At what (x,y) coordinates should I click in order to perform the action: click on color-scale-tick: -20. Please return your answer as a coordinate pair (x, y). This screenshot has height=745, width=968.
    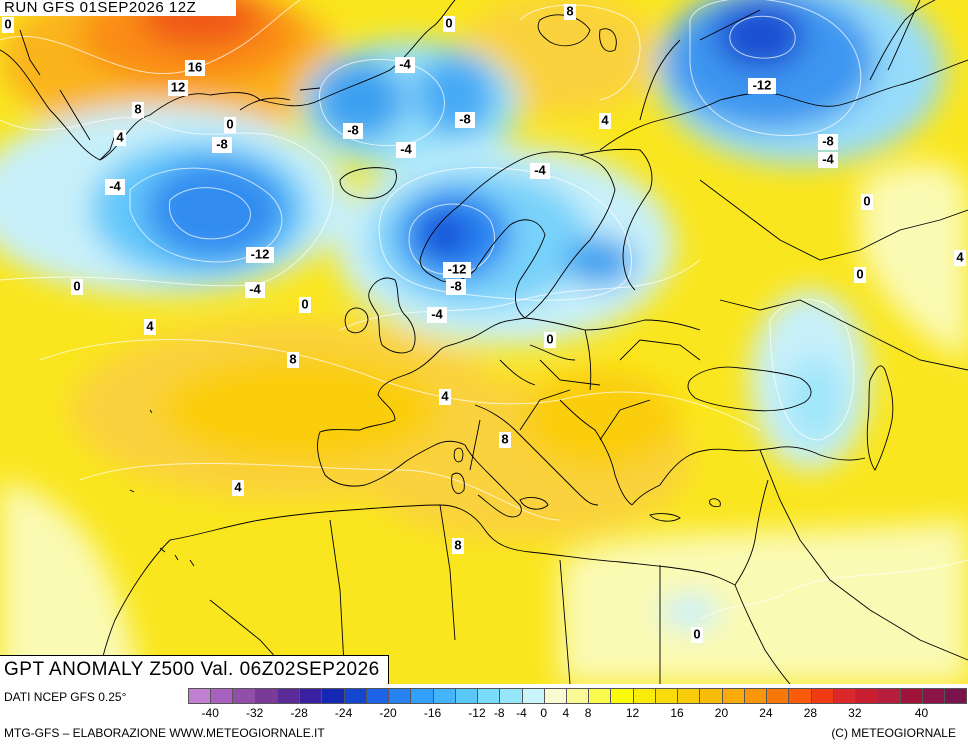
    Looking at the image, I should click on (388, 713).